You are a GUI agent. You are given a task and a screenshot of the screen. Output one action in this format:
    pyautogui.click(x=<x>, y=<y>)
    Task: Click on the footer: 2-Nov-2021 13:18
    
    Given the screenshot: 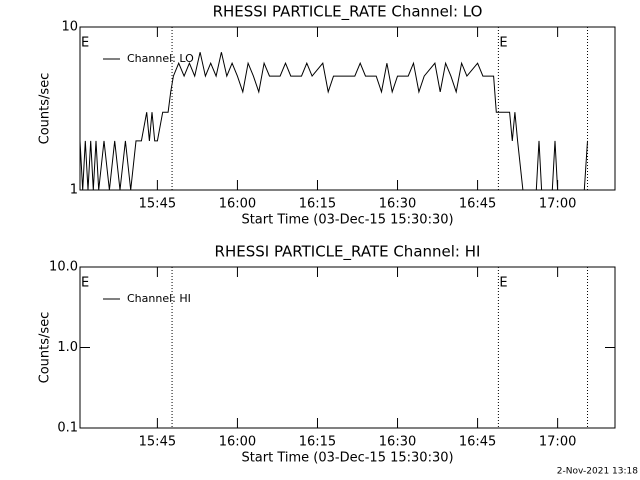 What is the action you would take?
    pyautogui.click(x=598, y=472)
    